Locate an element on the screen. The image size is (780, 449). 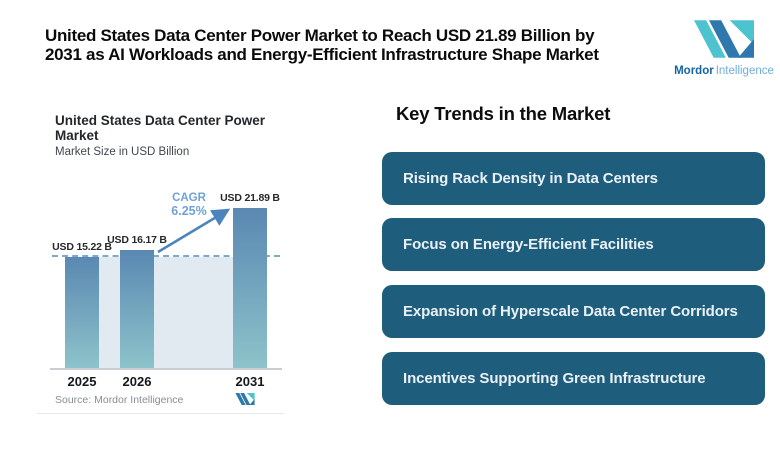
trend-card-label: Rising Rack Density in Data Centers is located at coordinates (530, 178).